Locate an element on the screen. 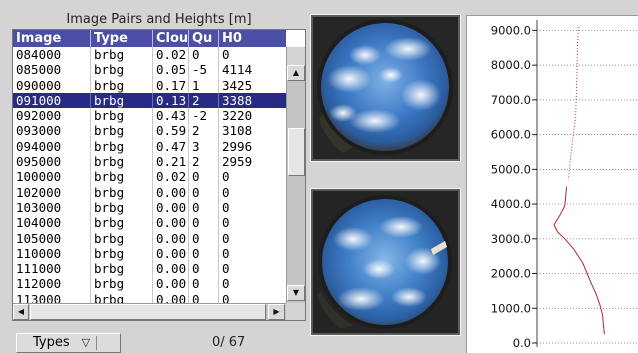 Image resolution: width=638 pixels, height=353 pixels. table-row: 103000 brbg 0.00 0 0 is located at coordinates (149, 207).